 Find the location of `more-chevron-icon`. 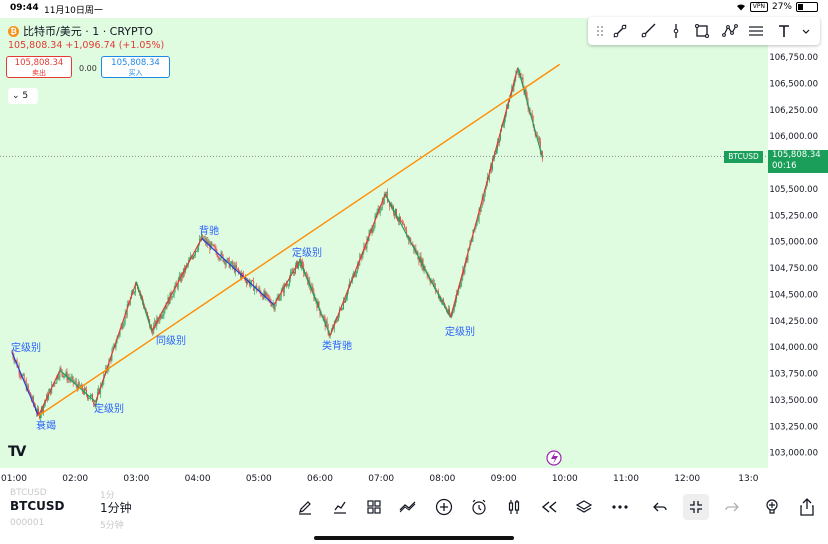

more-chevron-icon is located at coordinates (806, 31).